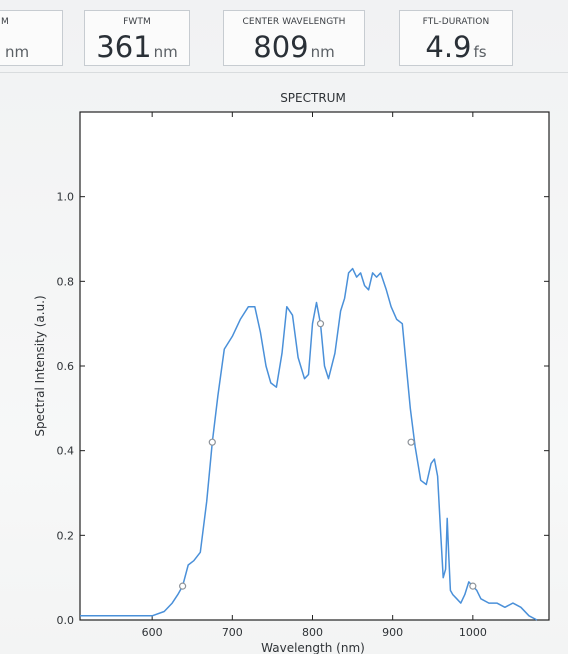 This screenshot has width=568, height=654. Describe the element at coordinates (17, 52) in the screenshot. I see `fwhm-unit: nm` at that location.